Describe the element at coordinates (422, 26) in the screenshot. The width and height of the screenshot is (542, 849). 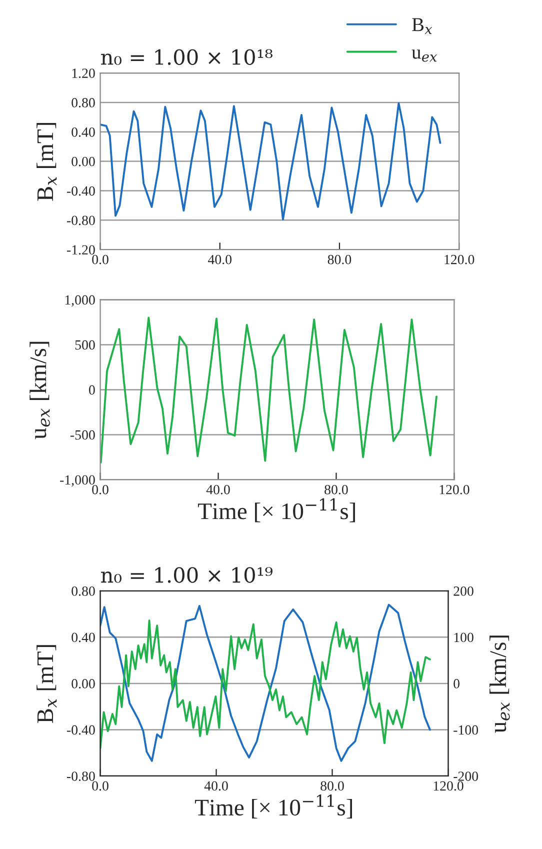
I see `legend-label: B$_{x}$` at that location.